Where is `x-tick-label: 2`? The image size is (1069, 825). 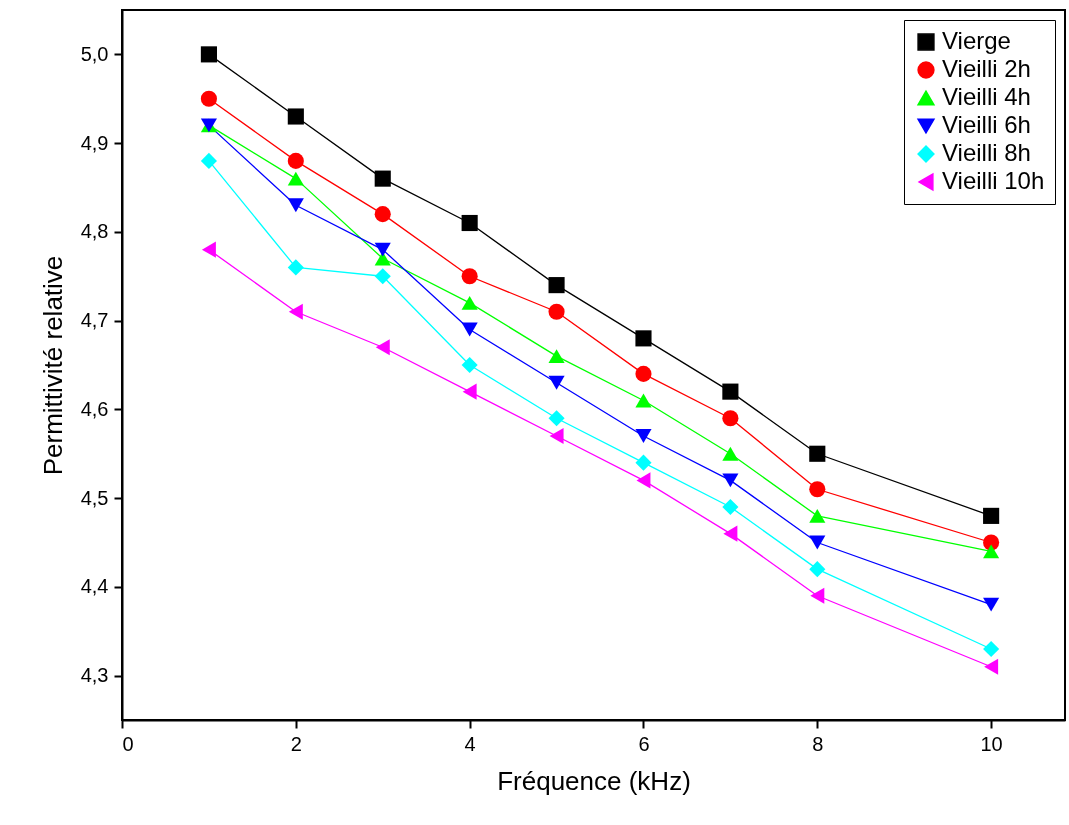 x-tick-label: 2 is located at coordinates (296, 743).